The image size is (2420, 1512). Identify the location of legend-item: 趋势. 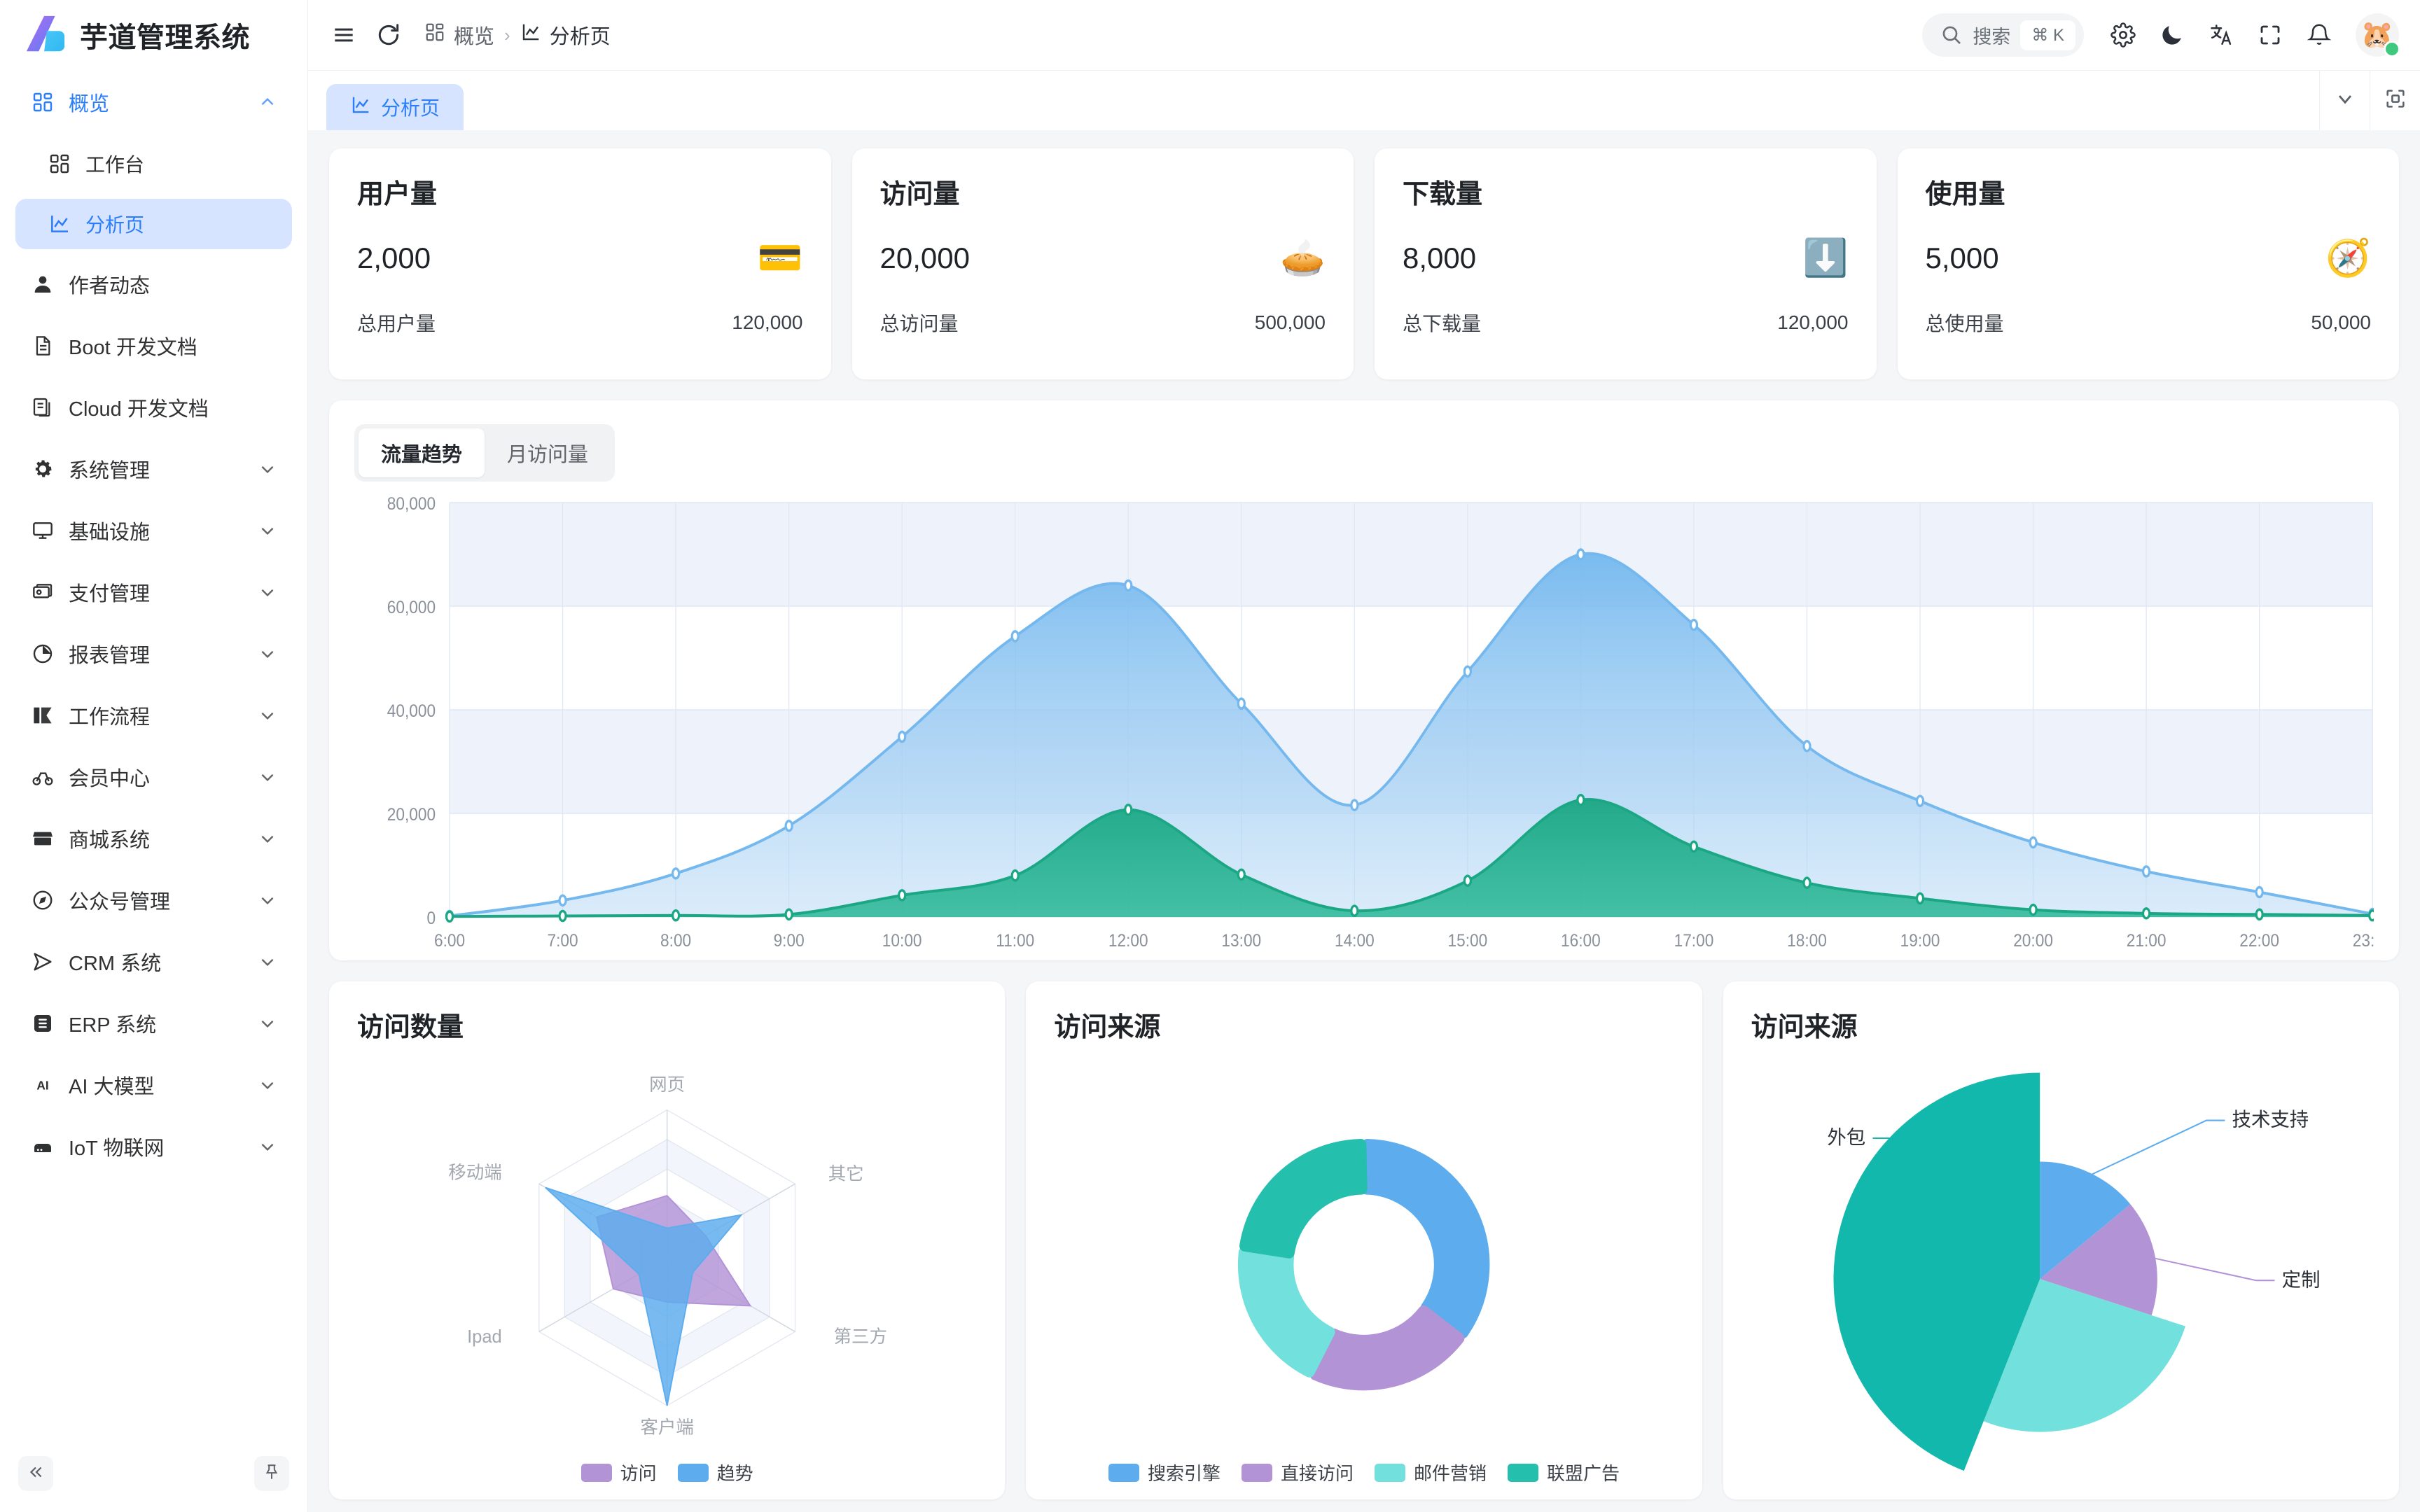
(715, 1472).